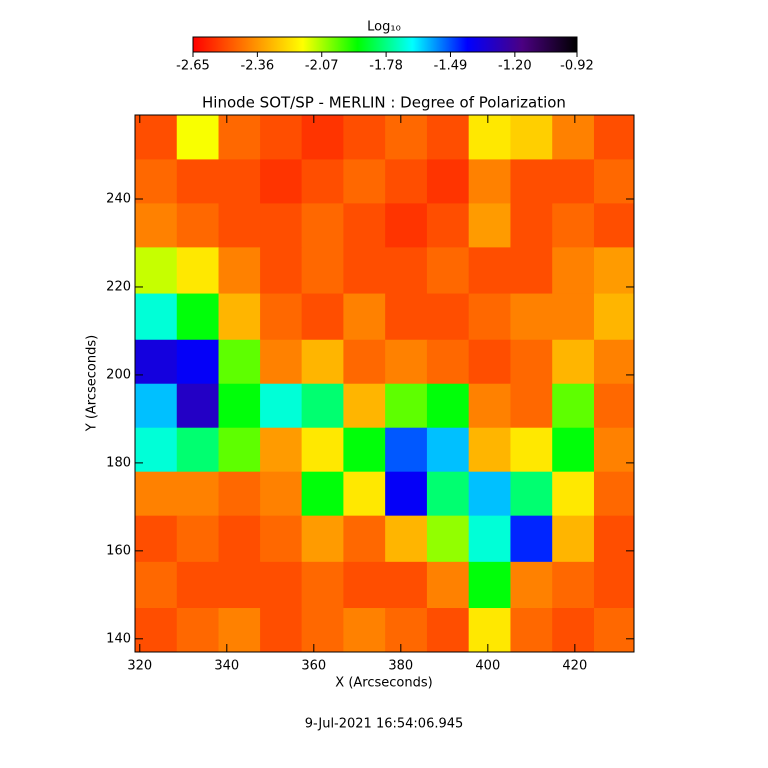 This screenshot has width=768, height=768. I want to click on y-tick-label: 180, so click(118, 462).